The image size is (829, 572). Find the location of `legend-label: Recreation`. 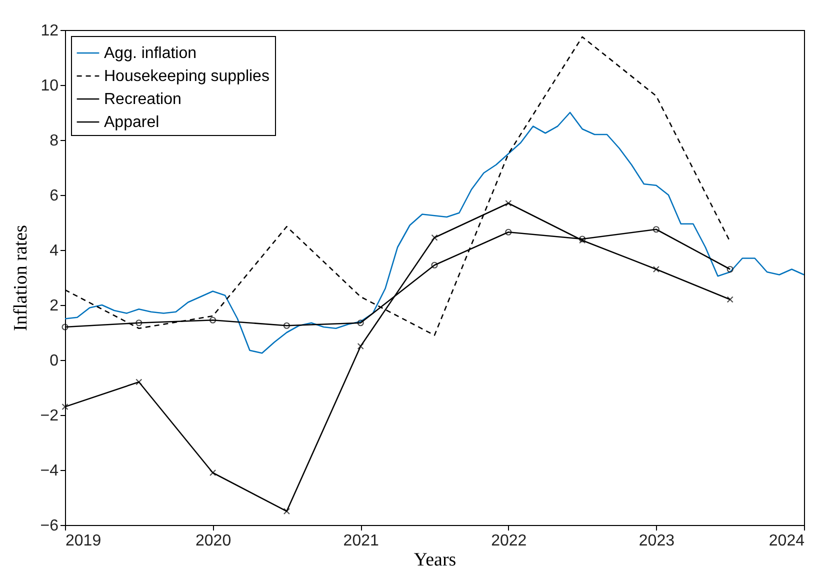

legend-label: Recreation is located at coordinates (143, 99).